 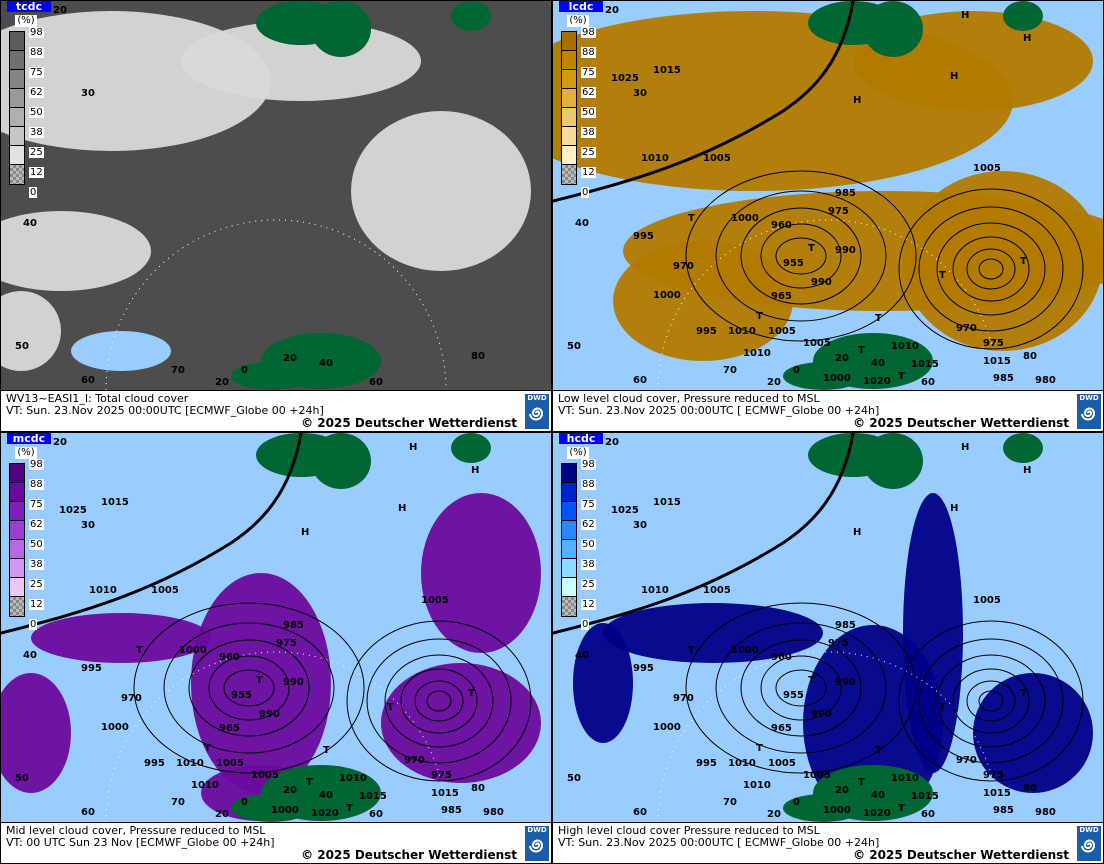 What do you see at coordinates (997, 361) in the screenshot?
I see `pressure-label: 1015` at bounding box center [997, 361].